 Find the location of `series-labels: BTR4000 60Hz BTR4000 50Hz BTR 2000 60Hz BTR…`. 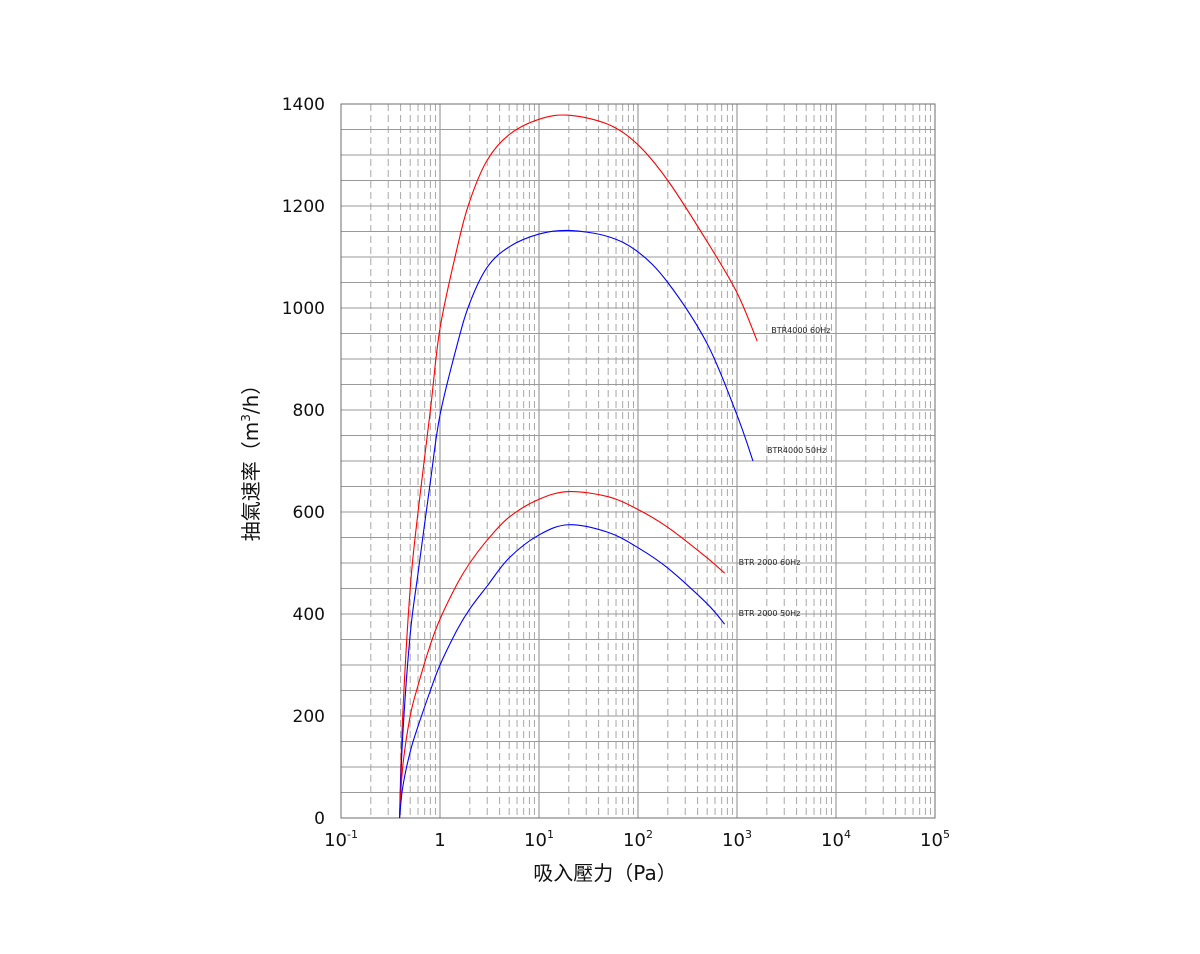

series-labels: BTR4000 60Hz BTR4000 50Hz BTR 2000 60Hz BTR… is located at coordinates (785, 472).